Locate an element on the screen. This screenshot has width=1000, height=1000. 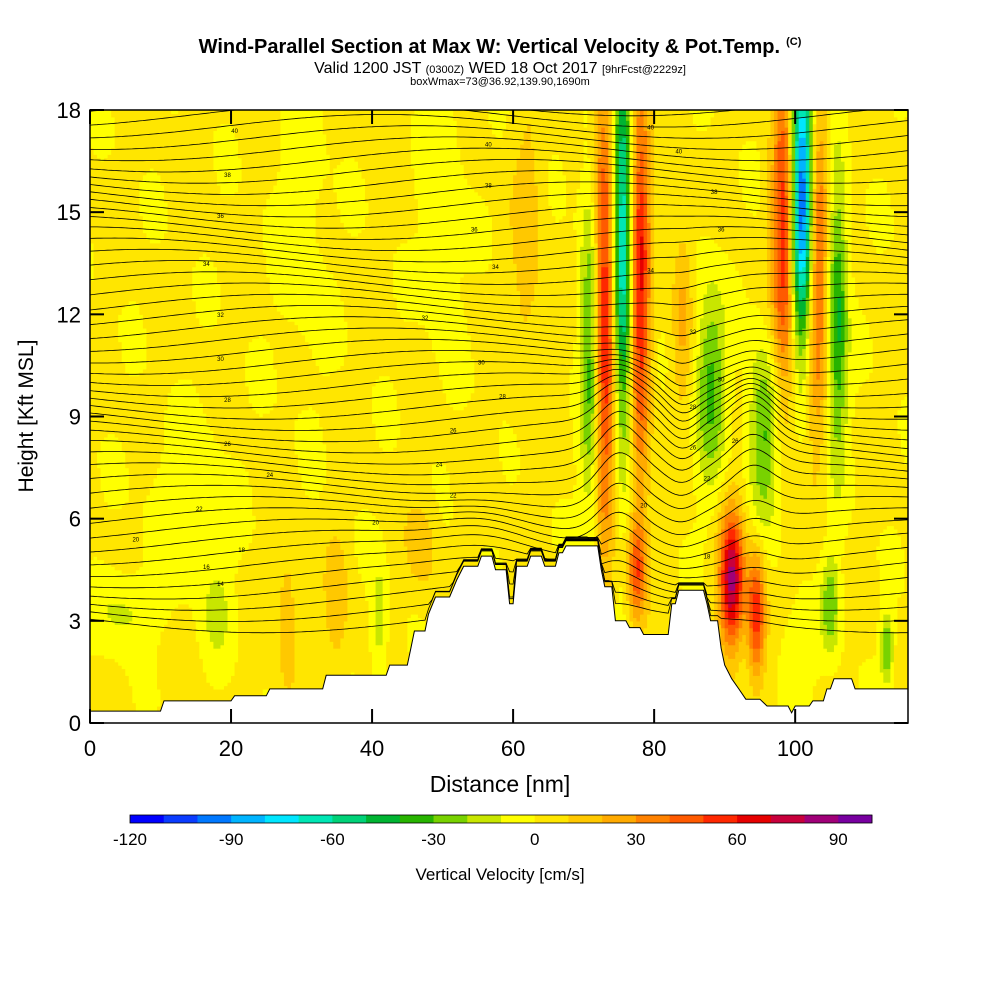
subtitle-utc: (0300Z) is located at coordinates (445, 70).